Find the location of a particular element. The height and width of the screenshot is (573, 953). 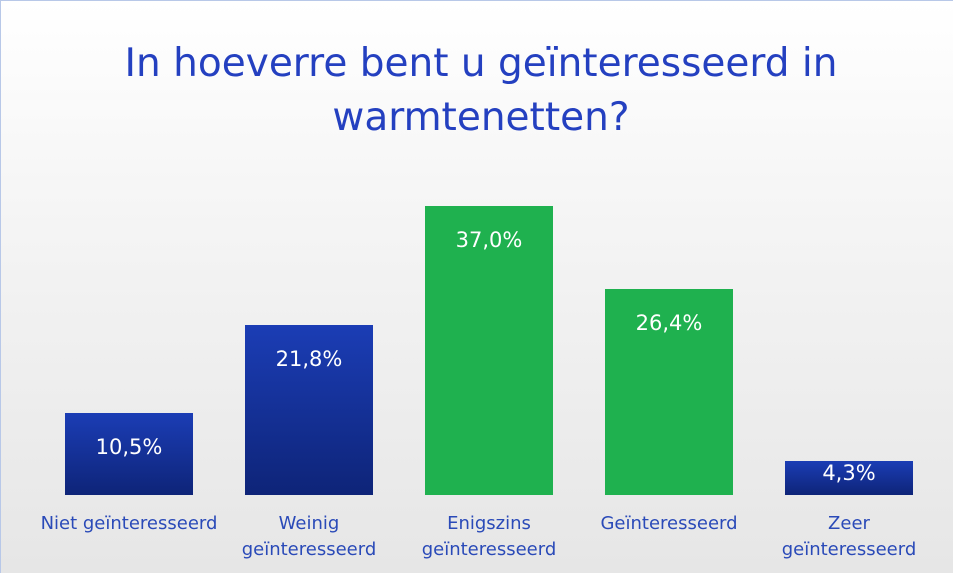

value-label: 10,5% is located at coordinates (129, 446).